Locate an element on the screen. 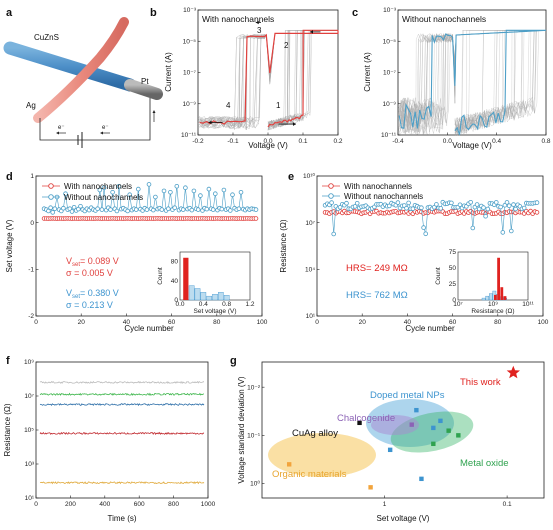 The width and height of the screenshot is (553, 530). step-label-1: 1 is located at coordinates (278, 105).